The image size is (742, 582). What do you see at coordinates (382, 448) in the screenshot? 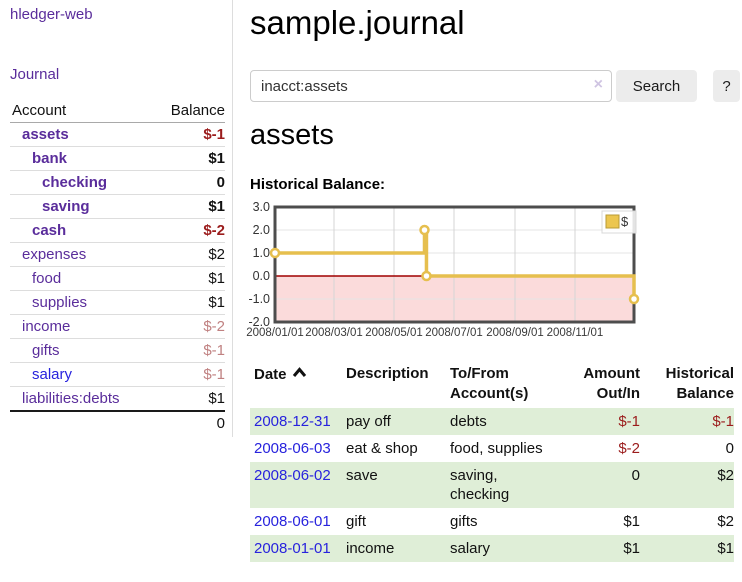
I see `transaction-description: eat & shop` at bounding box center [382, 448].